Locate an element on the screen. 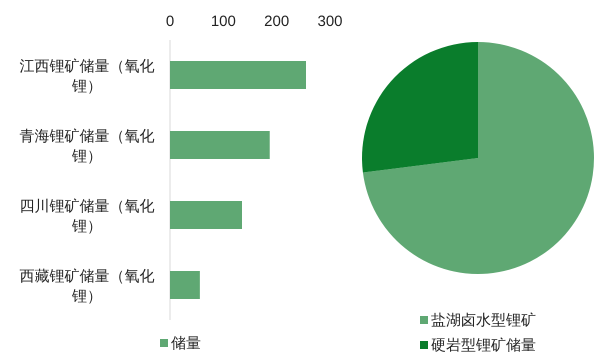 Image resolution: width=607 pixels, height=364 pixels. y-tick-label: 西藏锂矿储量（氧化锂） is located at coordinates (87, 286).